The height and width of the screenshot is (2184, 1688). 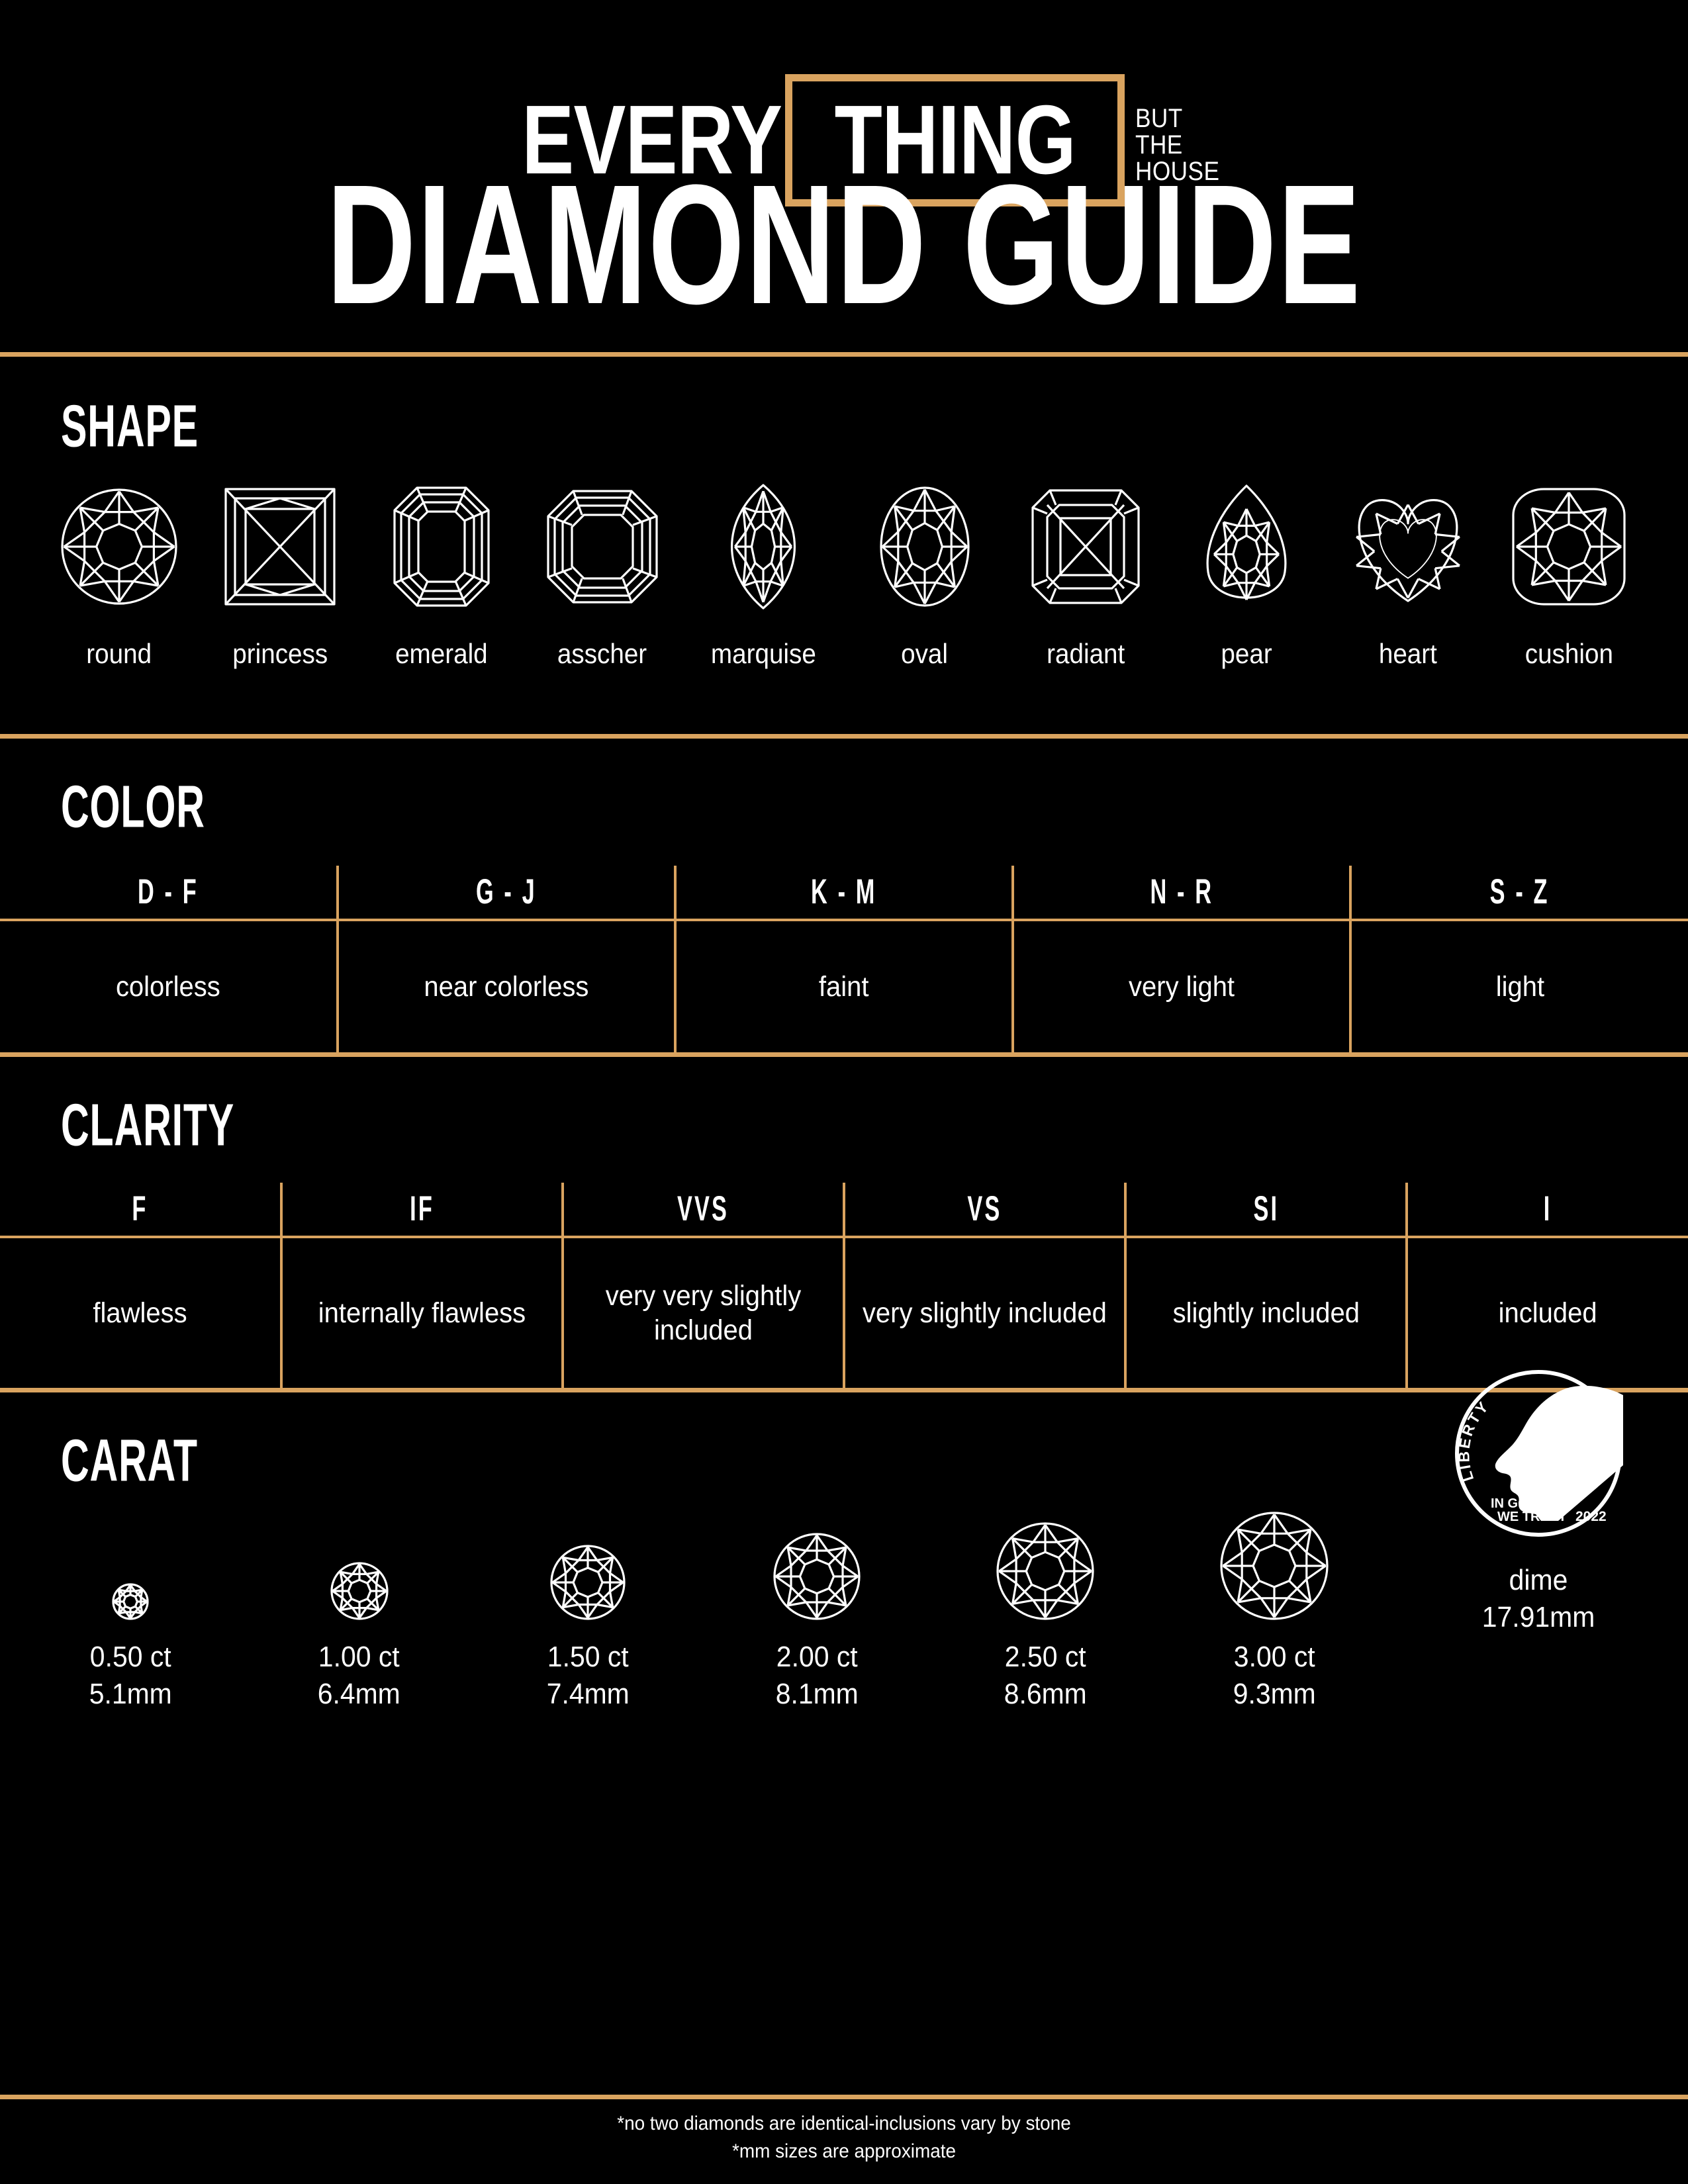 I want to click on color-description-cell: very light, so click(x=1181, y=985).